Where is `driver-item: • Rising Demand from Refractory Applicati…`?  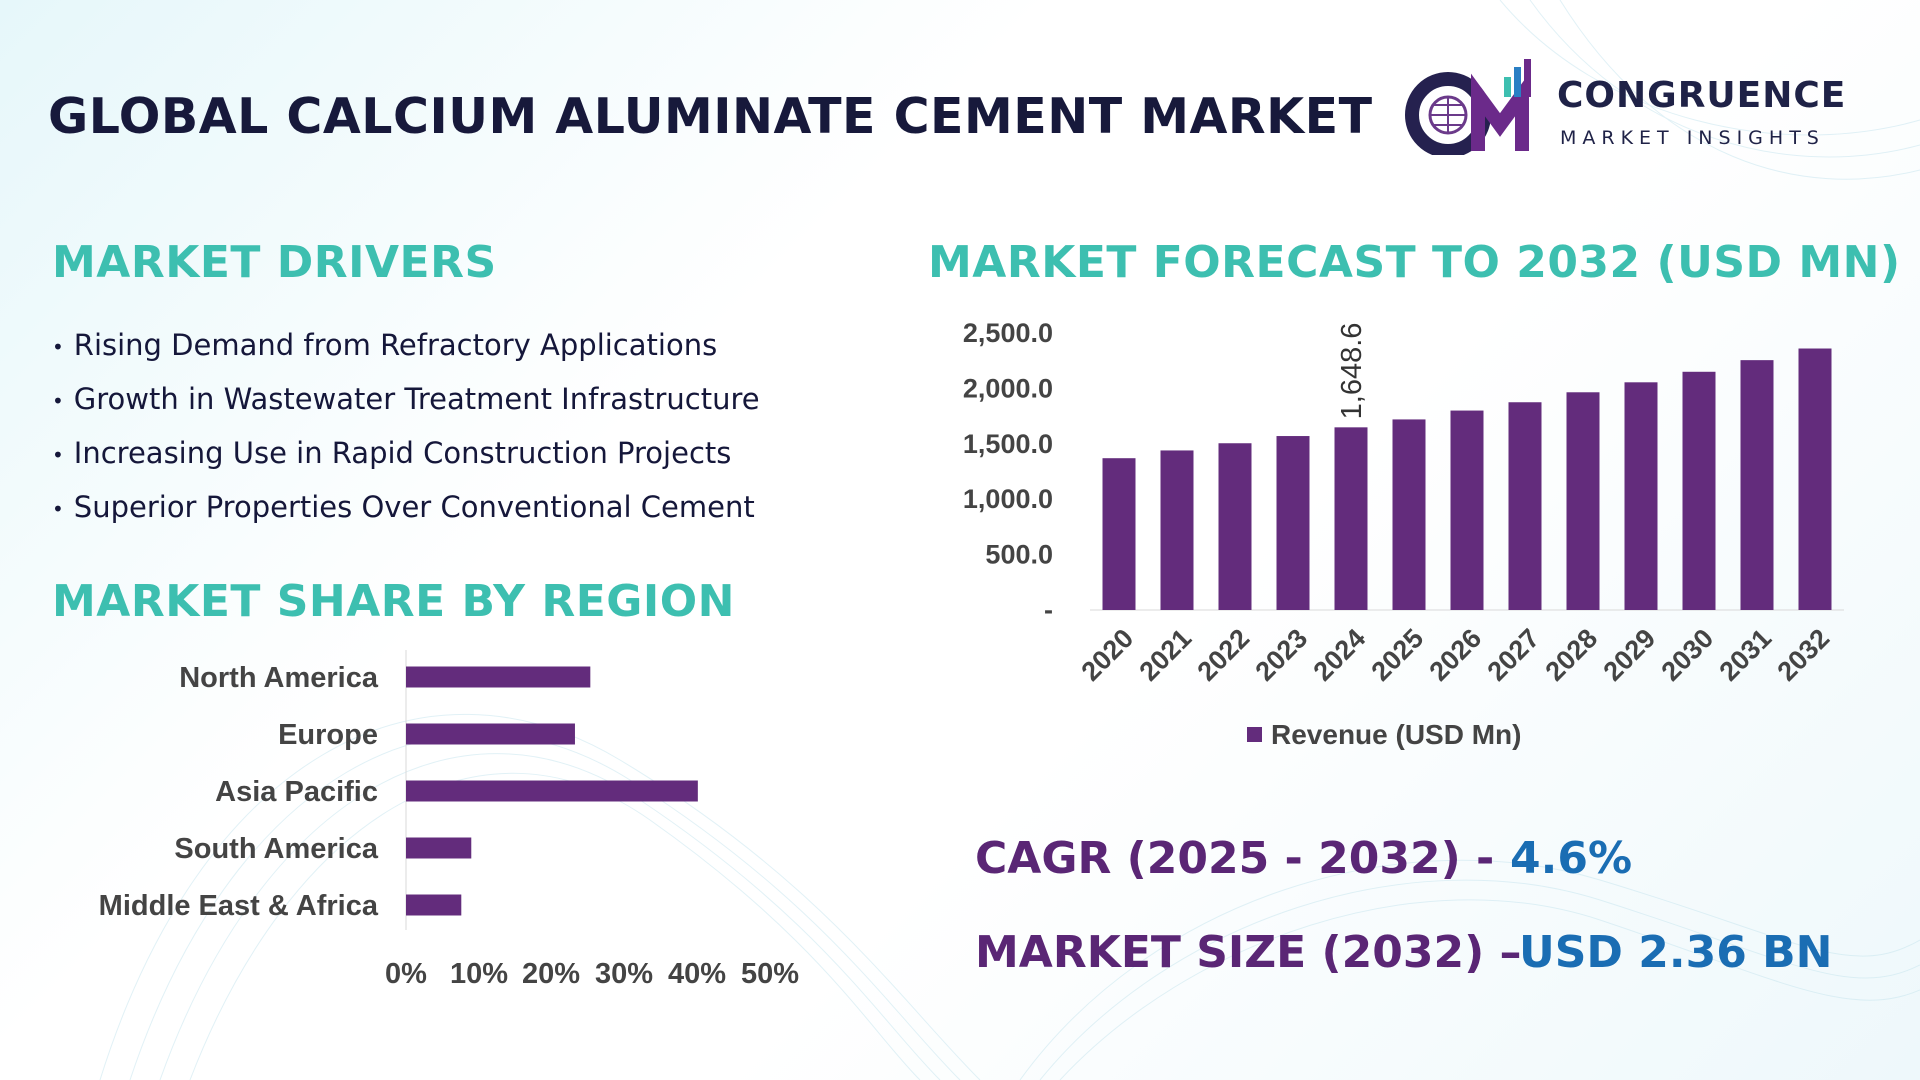 driver-item: • Rising Demand from Refractory Applicati… is located at coordinates (385, 345).